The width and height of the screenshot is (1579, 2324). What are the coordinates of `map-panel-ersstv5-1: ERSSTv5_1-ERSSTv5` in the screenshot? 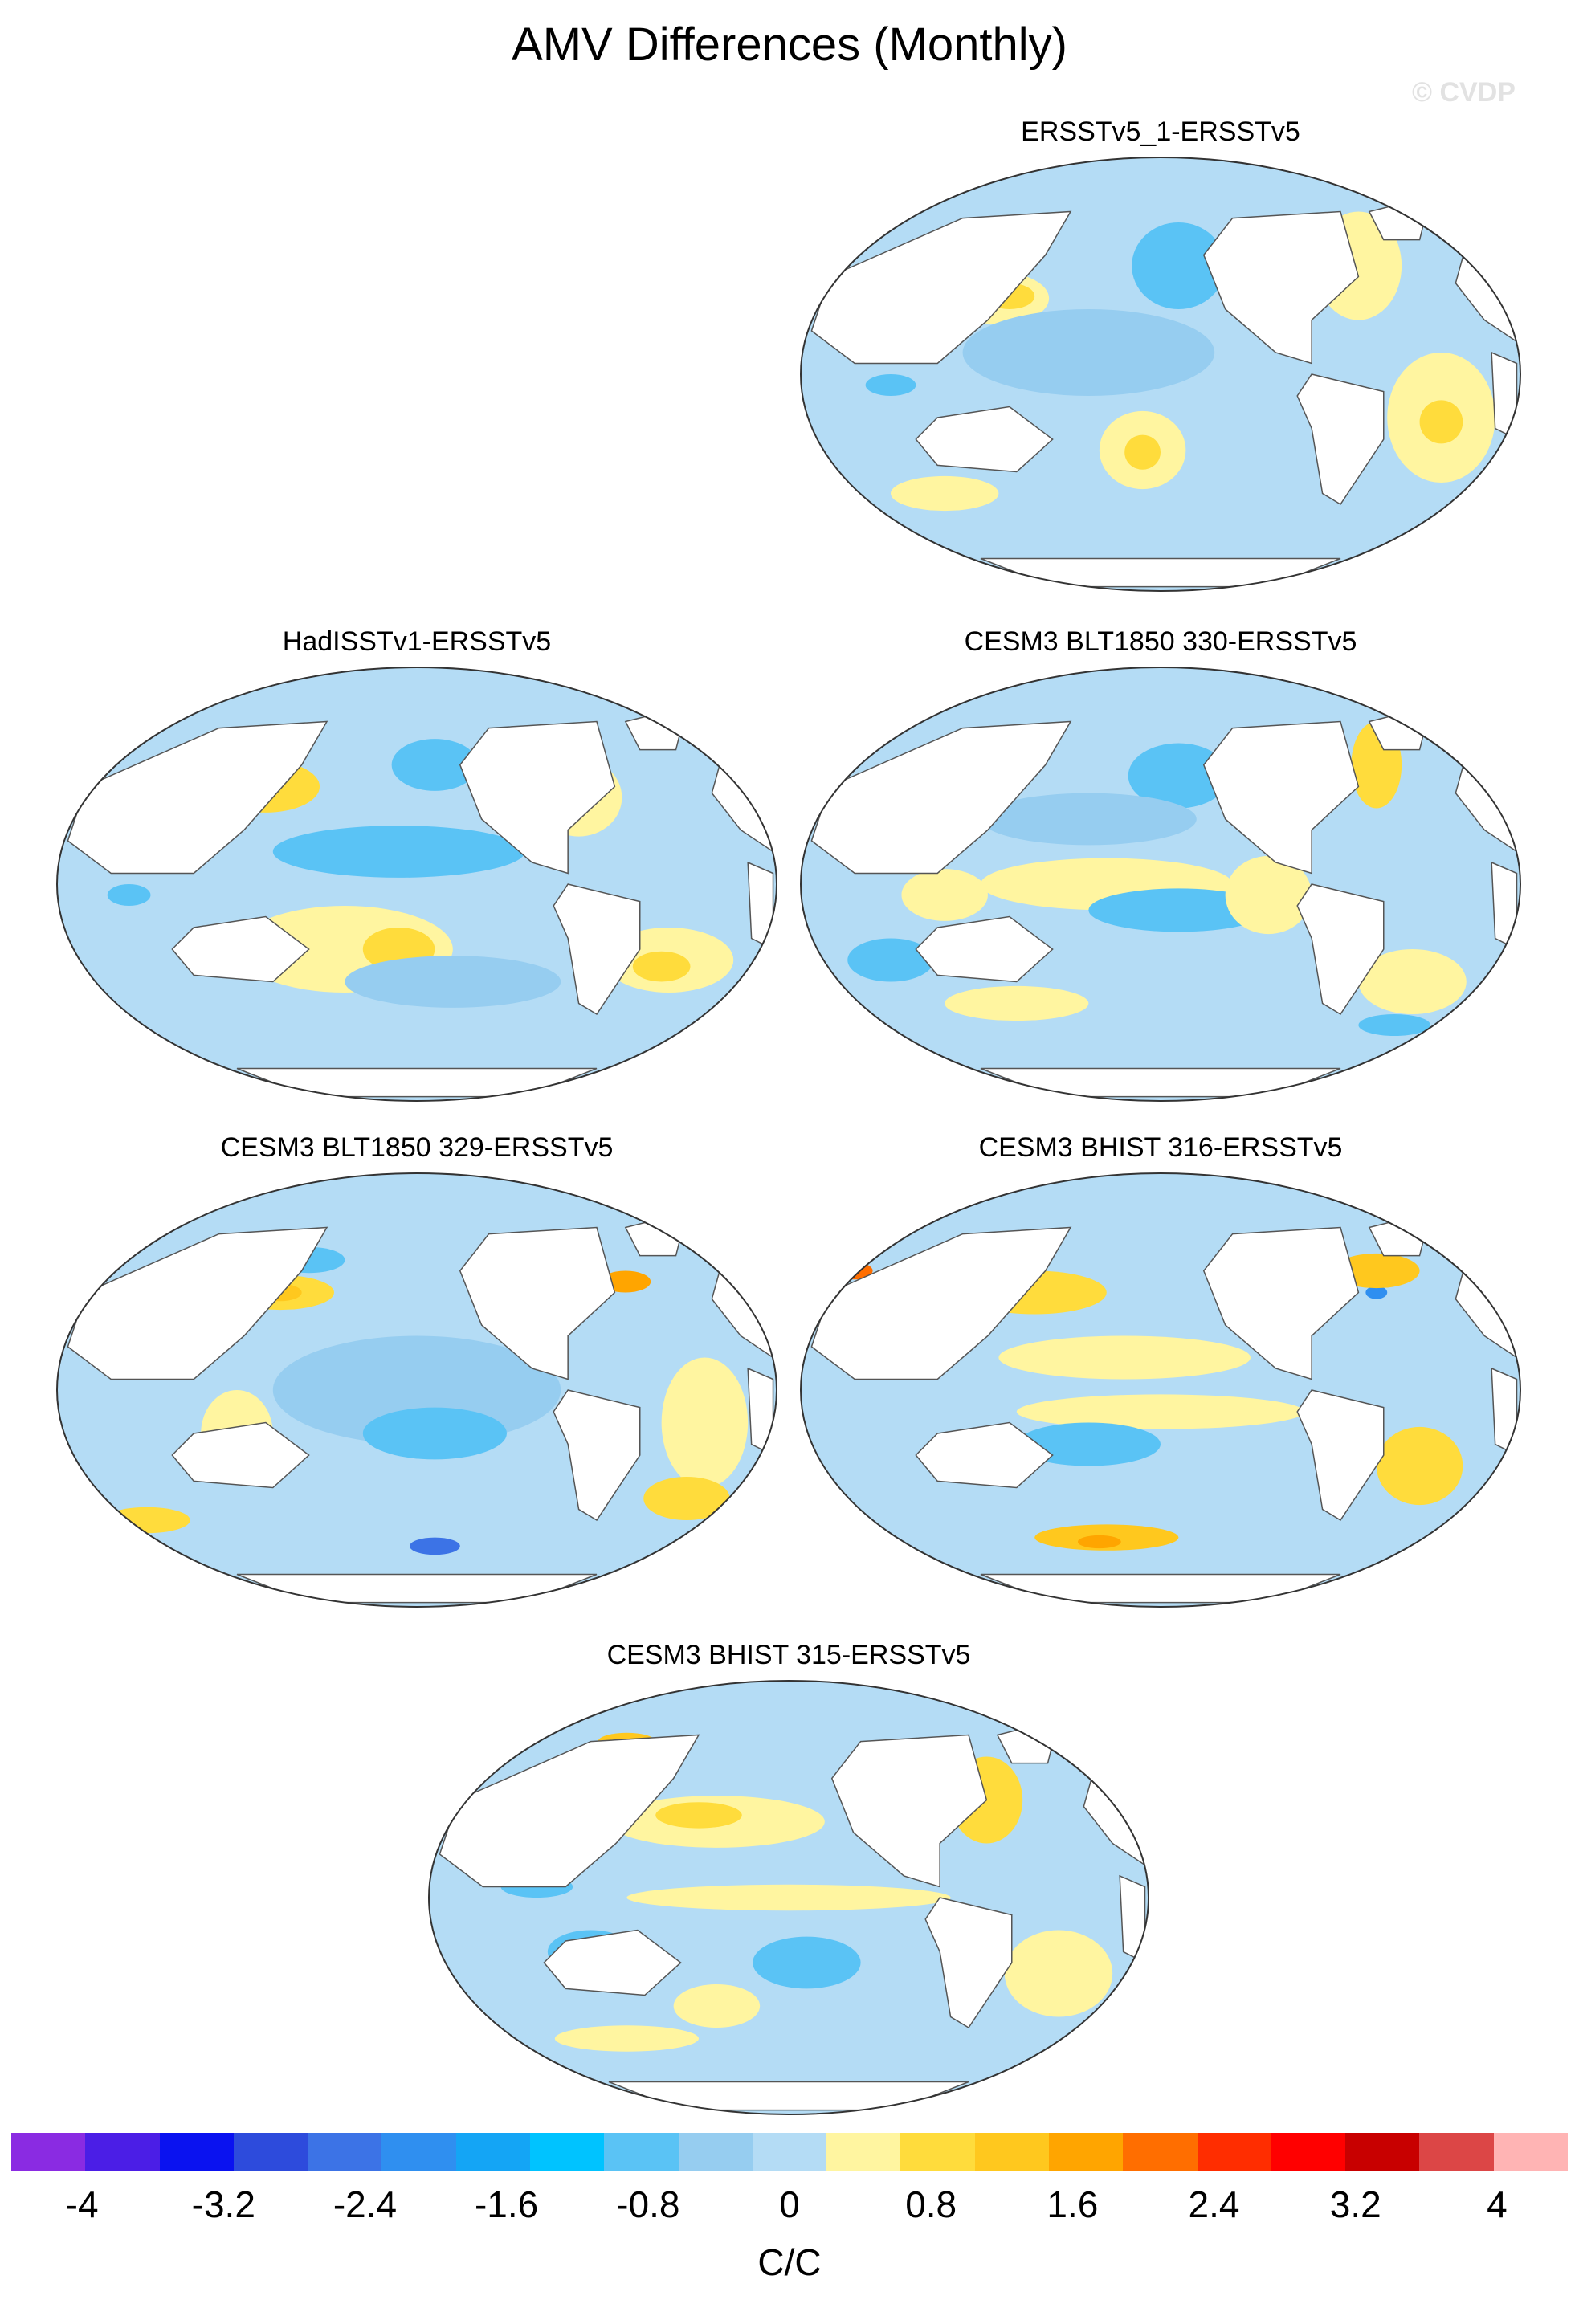 It's located at (1160, 357).